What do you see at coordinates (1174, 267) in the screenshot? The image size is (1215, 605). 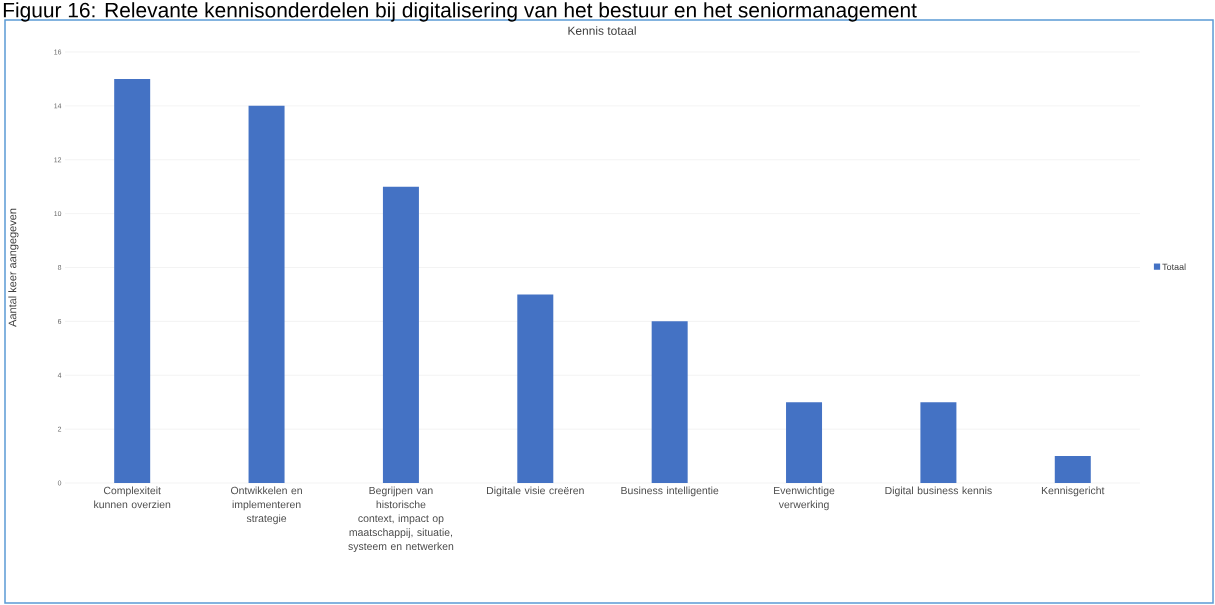 I see `legend-label: Totaal` at bounding box center [1174, 267].